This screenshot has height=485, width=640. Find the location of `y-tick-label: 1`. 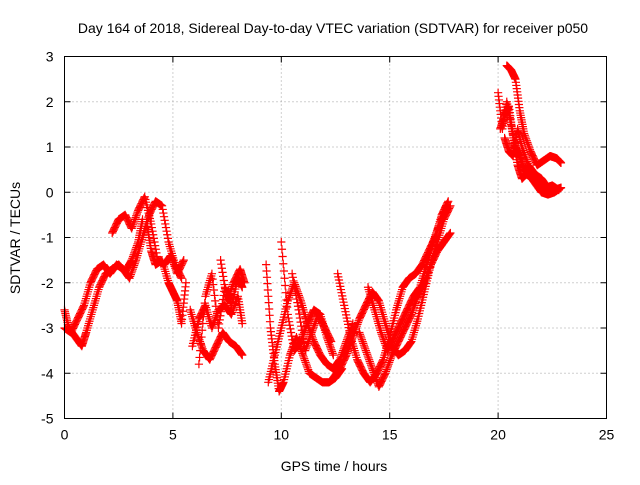

y-tick-label: 1 is located at coordinates (50, 147).